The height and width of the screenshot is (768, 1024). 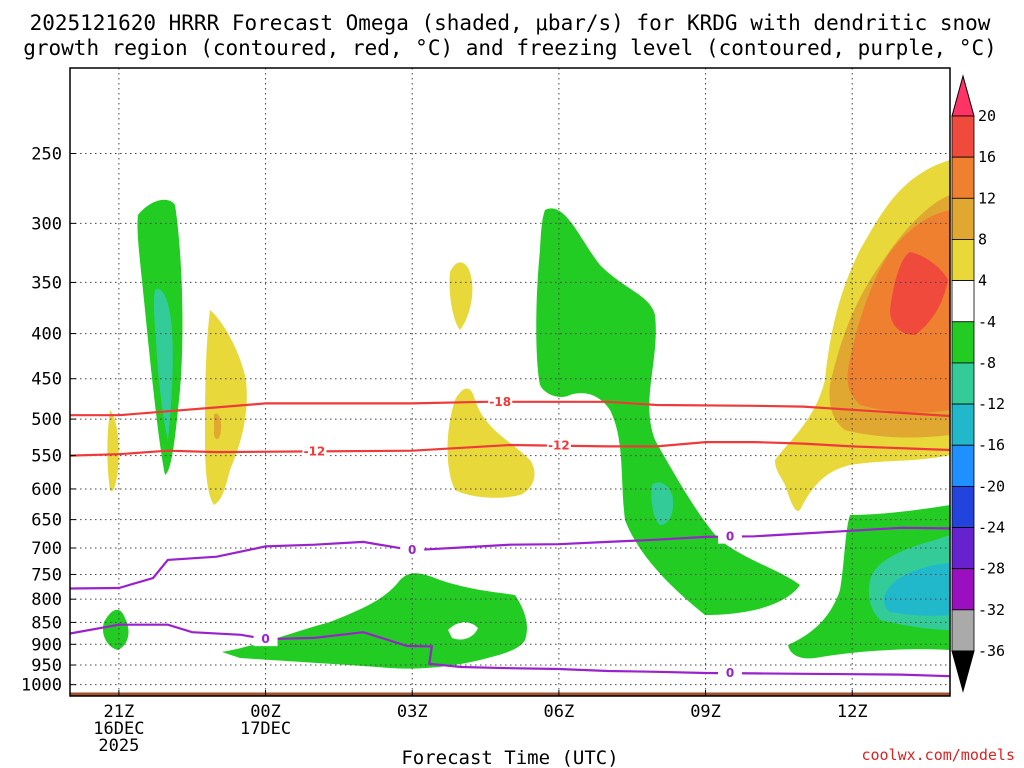 What do you see at coordinates (705, 712) in the screenshot?
I see `x-tick-label: 09Z` at bounding box center [705, 712].